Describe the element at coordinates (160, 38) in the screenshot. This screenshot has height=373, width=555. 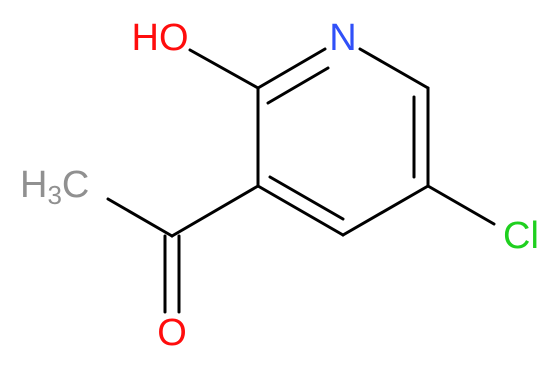
I see `atom-label: HO` at that location.